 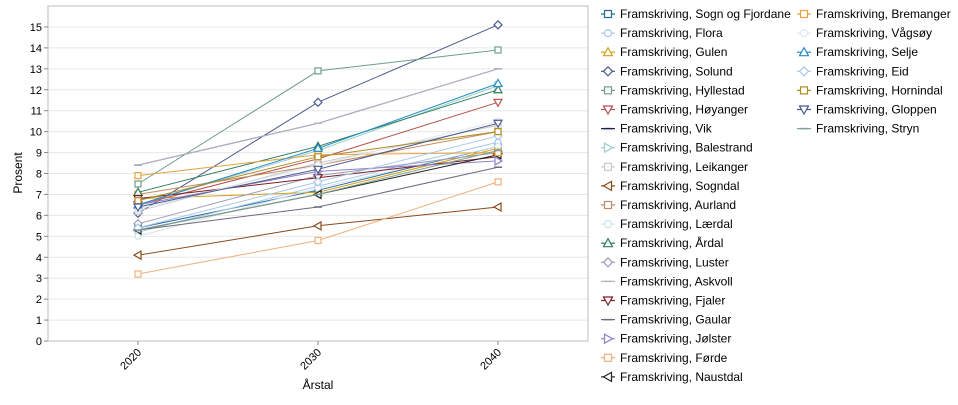 What do you see at coordinates (705, 14) in the screenshot?
I see `legend-label: Framskriving, Sogn og Fjordane` at bounding box center [705, 14].